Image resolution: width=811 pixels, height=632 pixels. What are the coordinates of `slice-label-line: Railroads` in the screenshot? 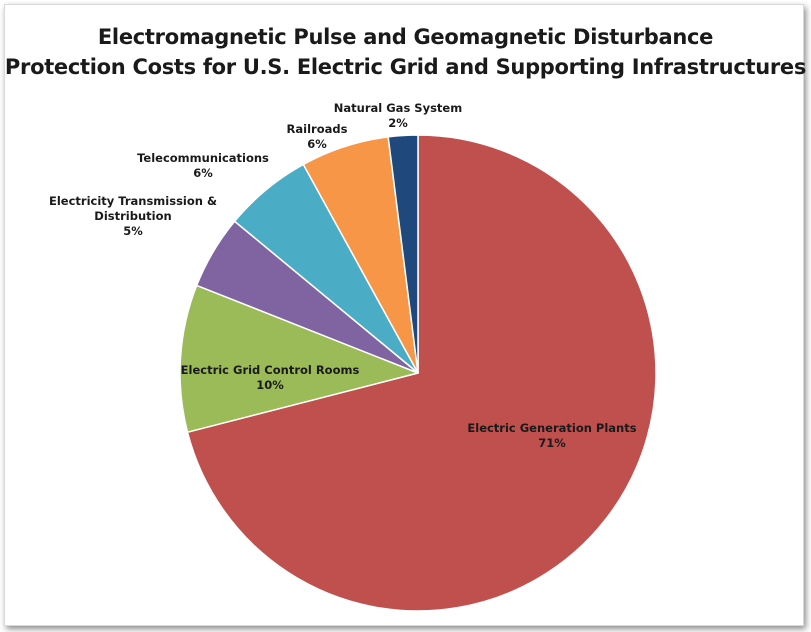 It's located at (317, 129).